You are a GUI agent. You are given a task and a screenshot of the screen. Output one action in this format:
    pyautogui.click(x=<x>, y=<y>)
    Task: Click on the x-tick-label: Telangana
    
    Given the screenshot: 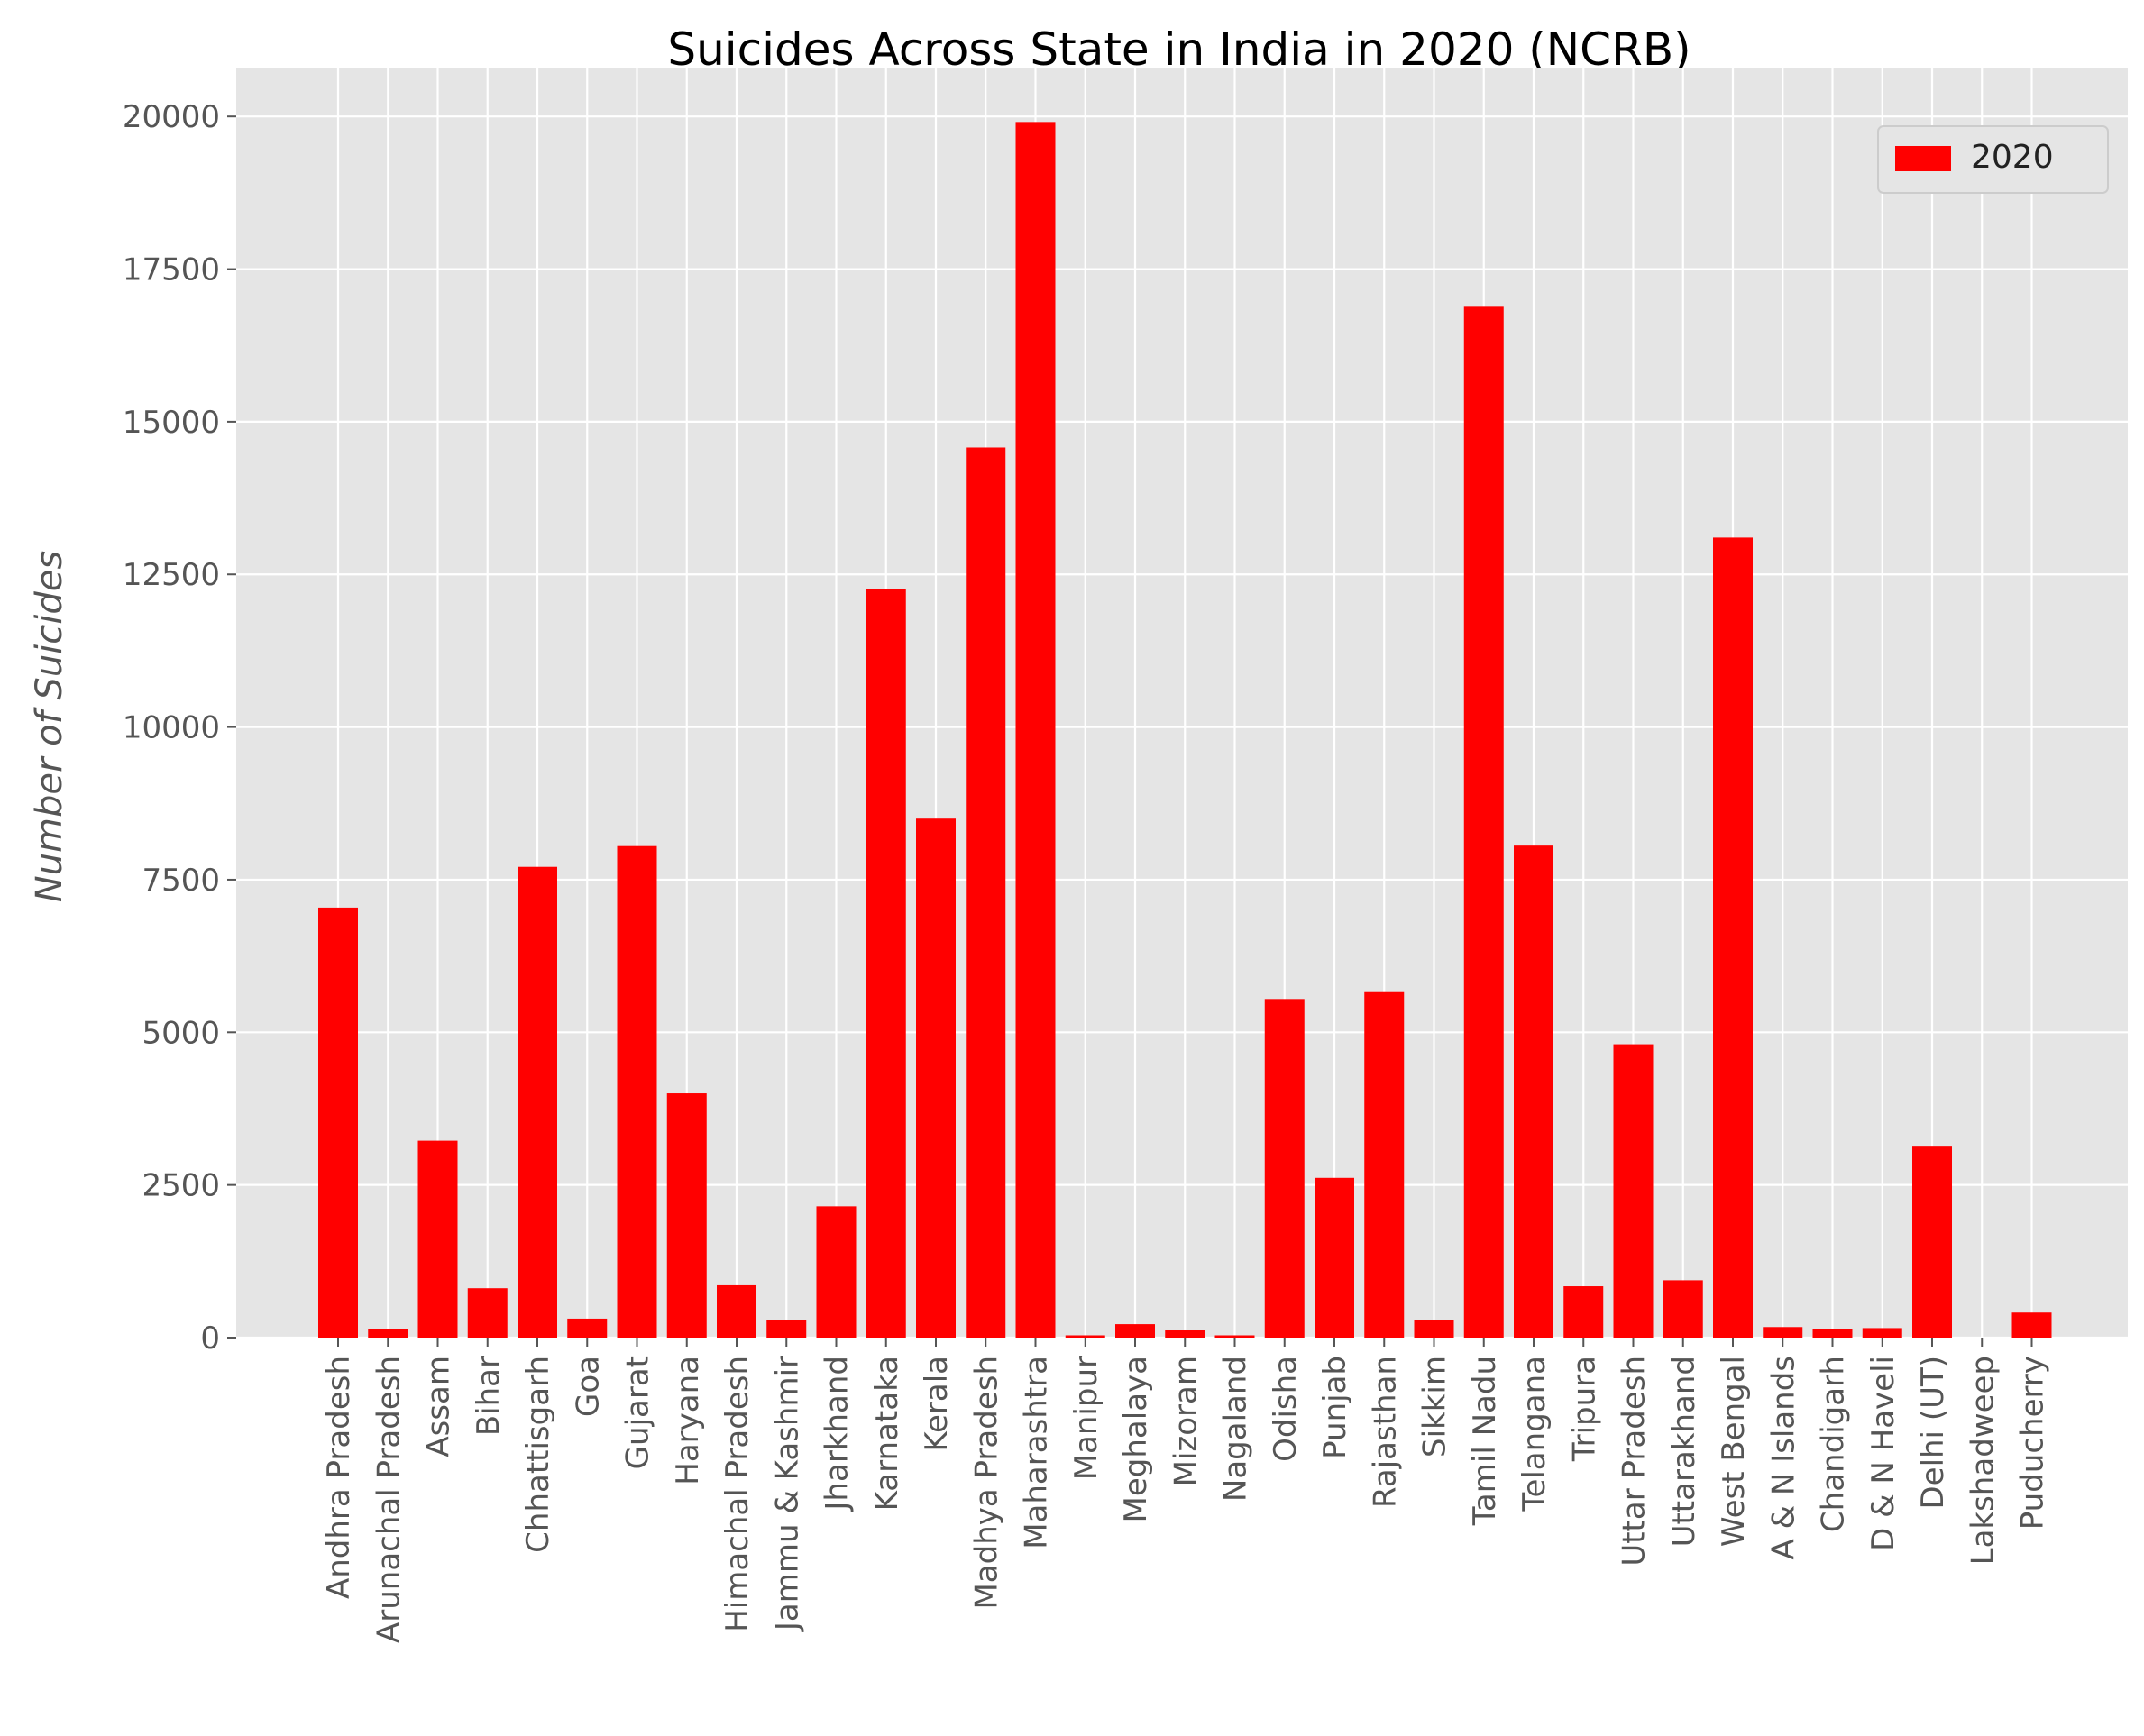 What is the action you would take?
    pyautogui.click(x=1534, y=1434)
    